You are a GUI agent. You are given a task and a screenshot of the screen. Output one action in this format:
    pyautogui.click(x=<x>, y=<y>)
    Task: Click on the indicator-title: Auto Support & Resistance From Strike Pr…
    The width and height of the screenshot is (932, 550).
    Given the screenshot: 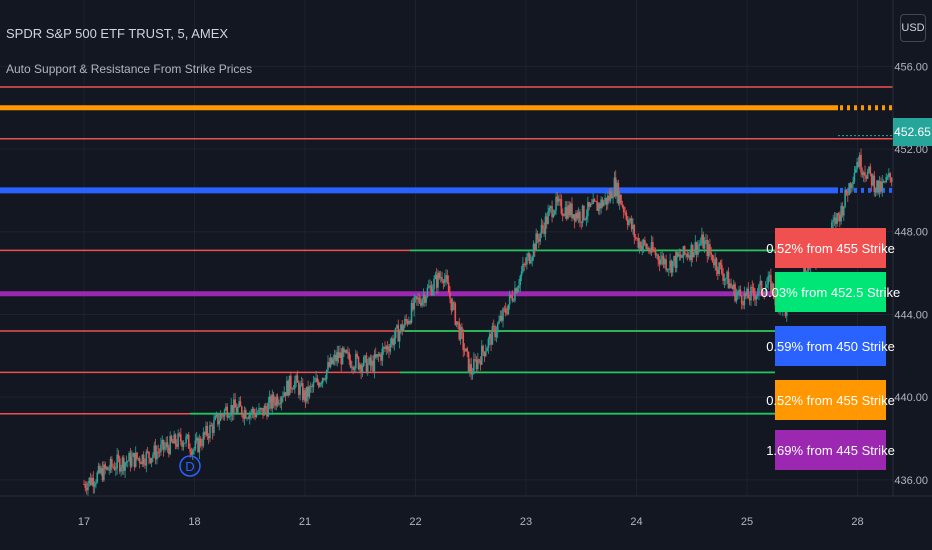 What is the action you would take?
    pyautogui.click(x=129, y=69)
    